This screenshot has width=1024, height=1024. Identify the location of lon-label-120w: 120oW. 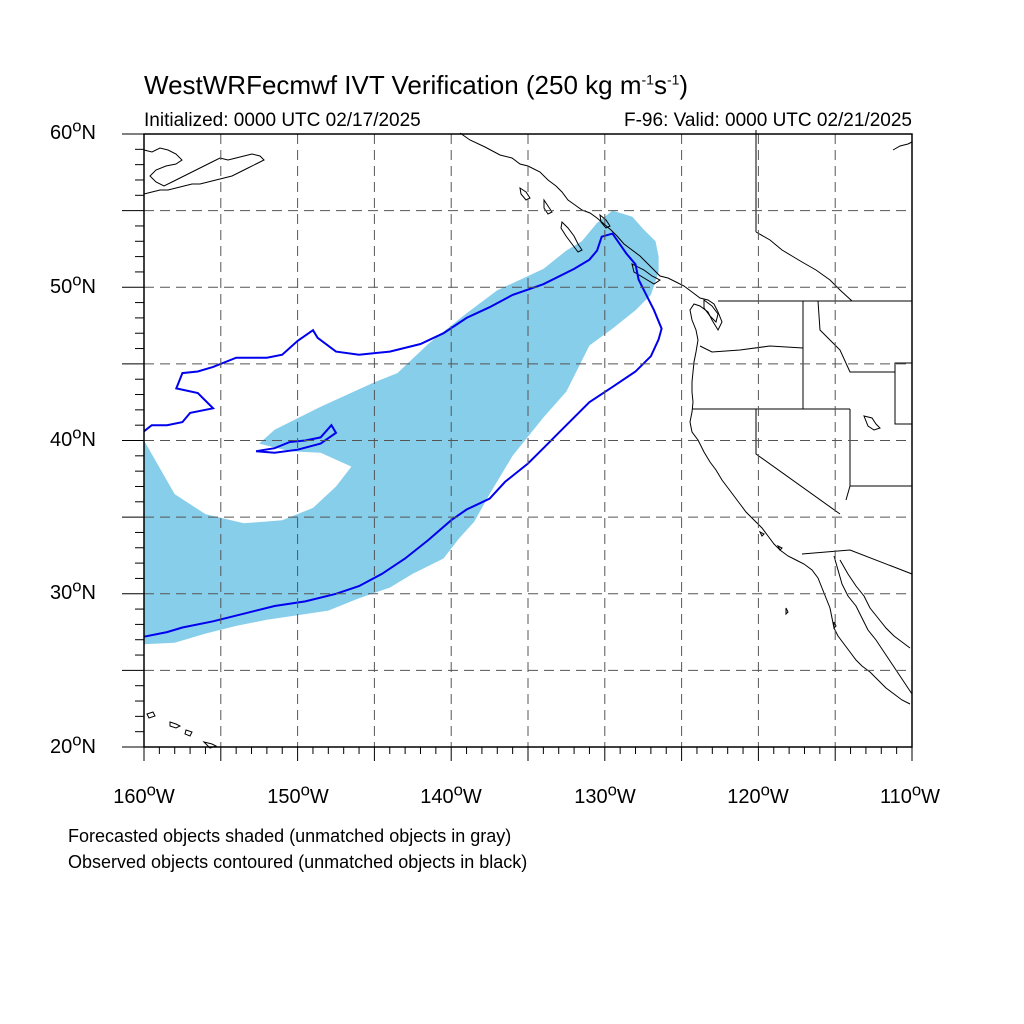
(758, 794).